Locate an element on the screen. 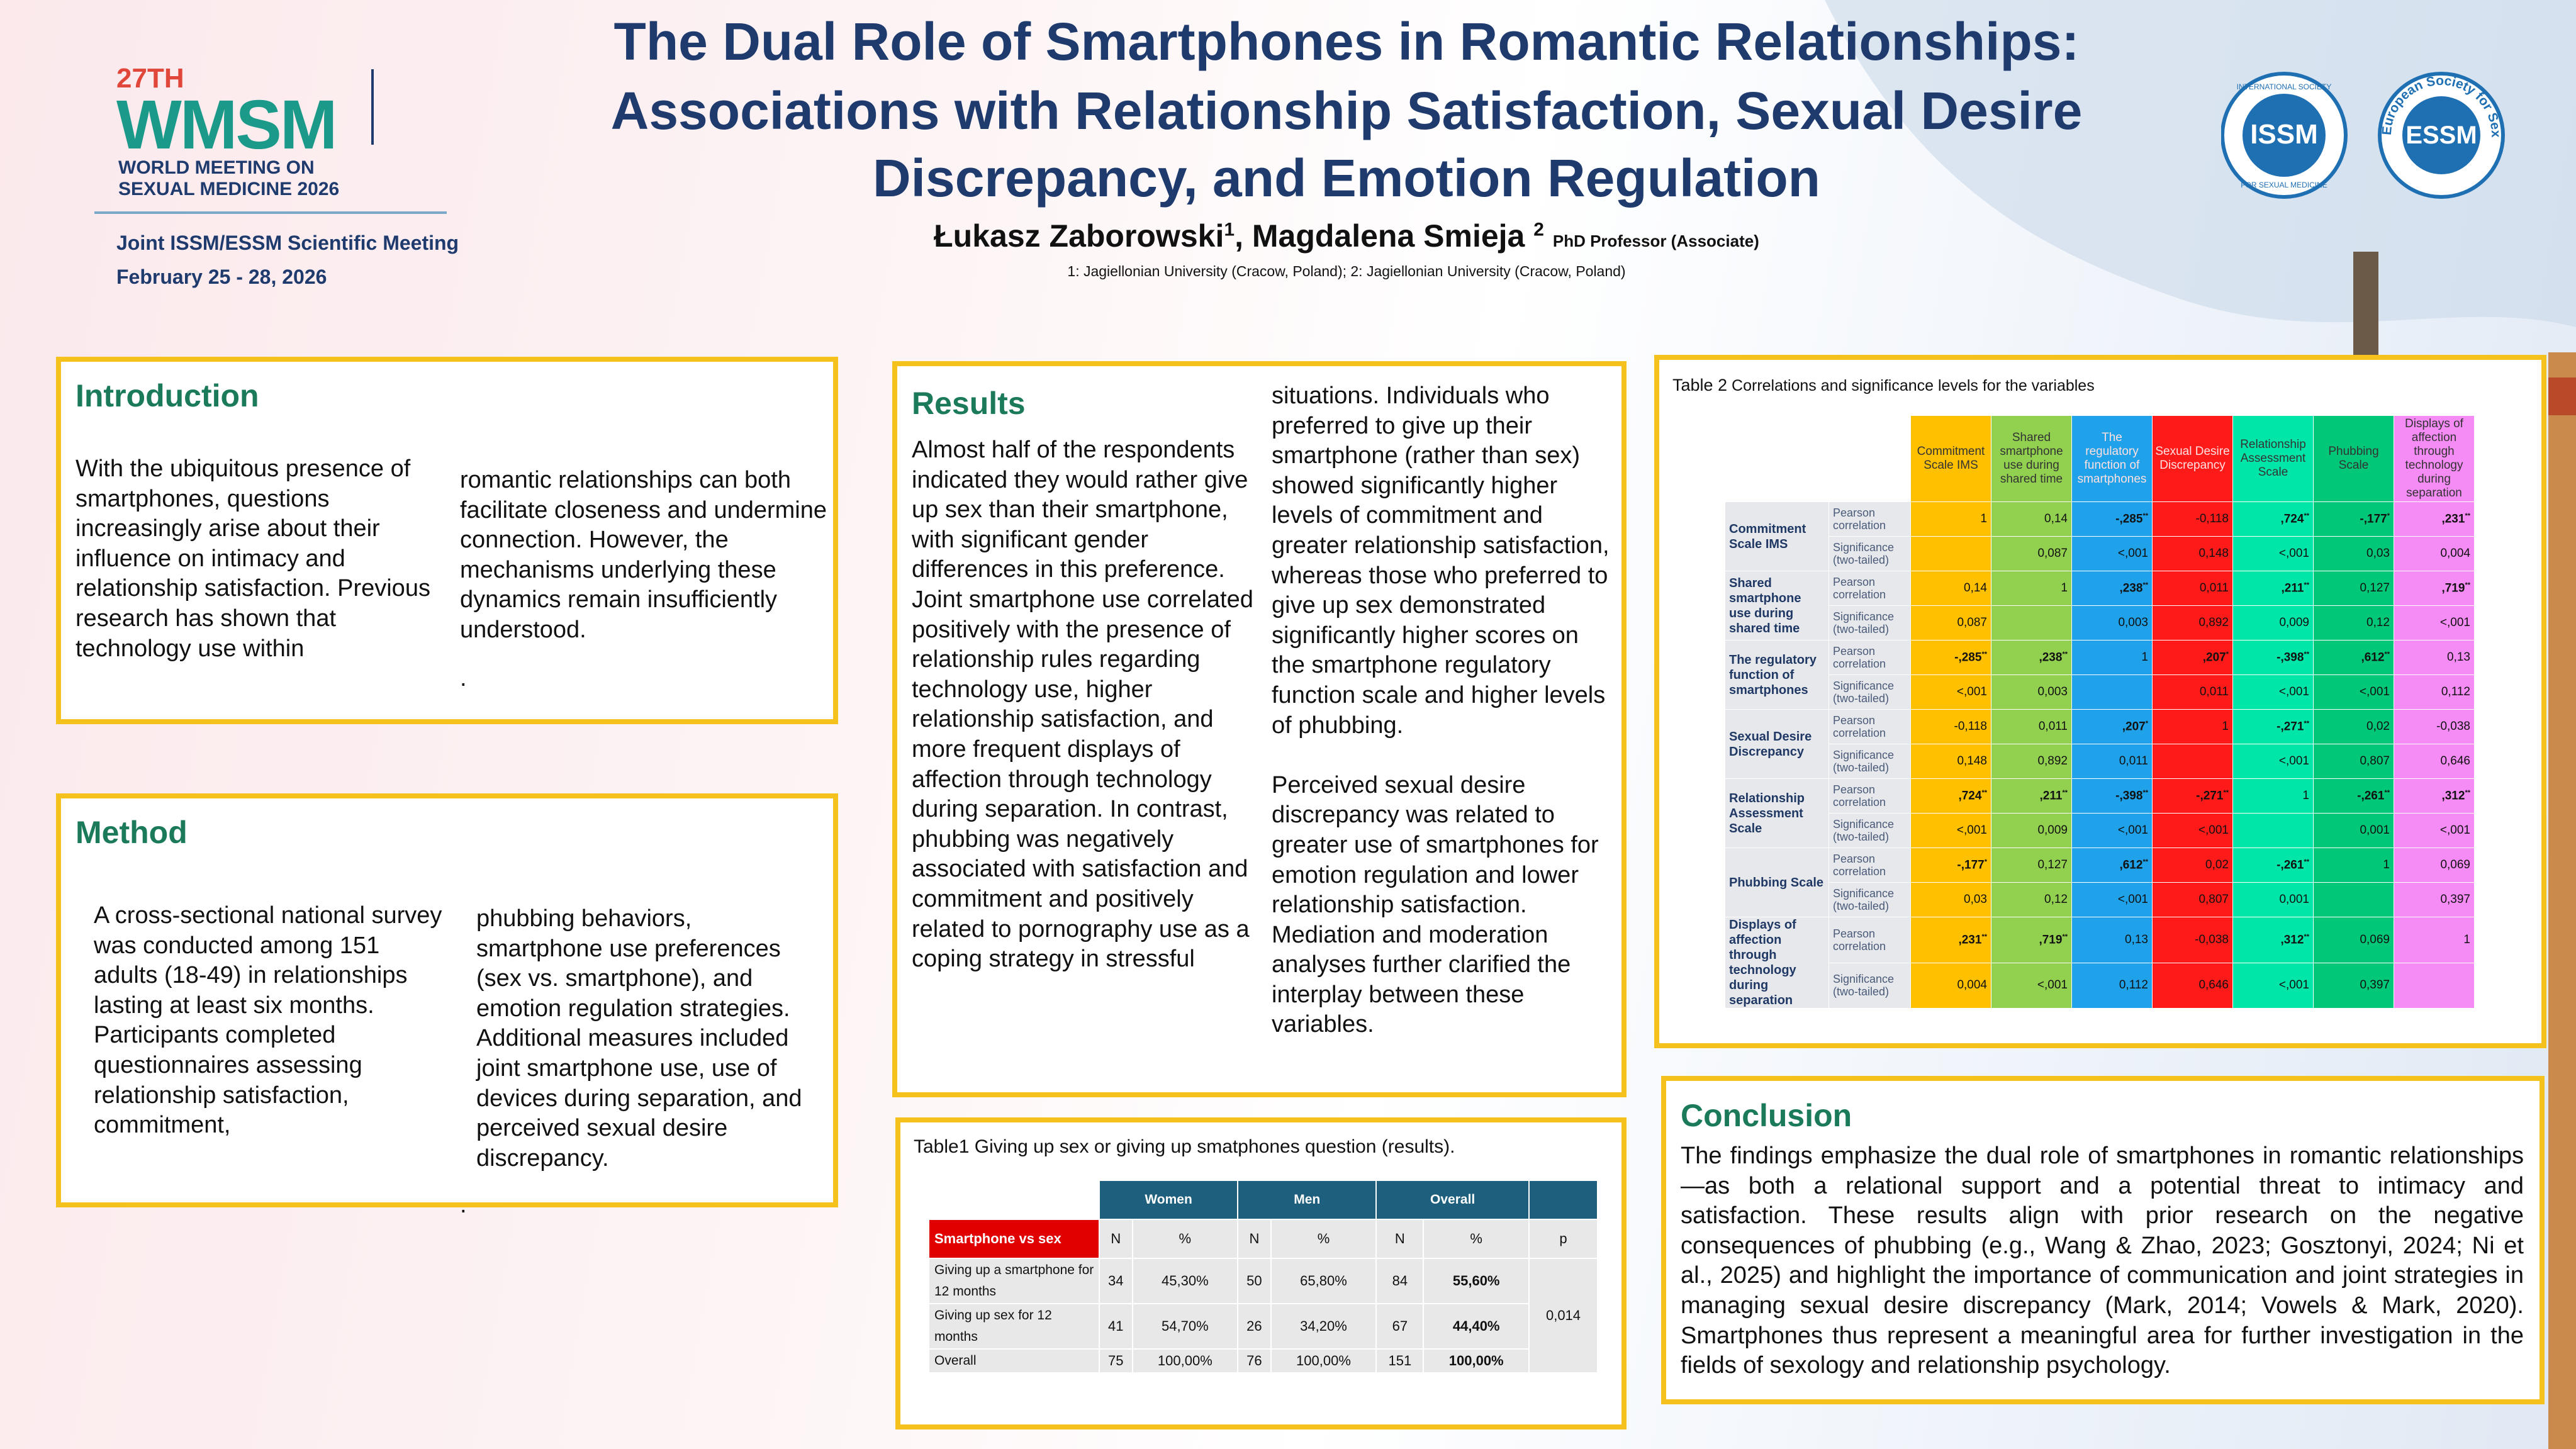 This screenshot has height=1449, width=2576. section-heading: Method is located at coordinates (132, 832).